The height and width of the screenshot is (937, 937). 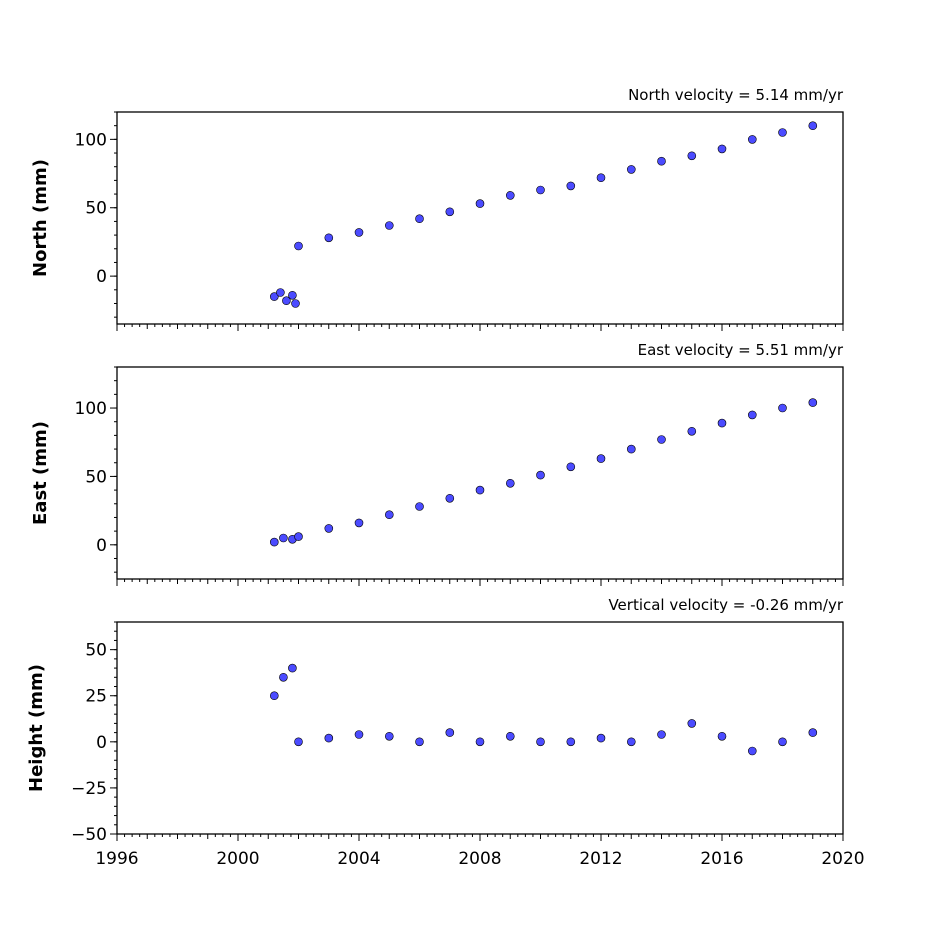 What do you see at coordinates (543, 214) in the screenshot?
I see `north-points` at bounding box center [543, 214].